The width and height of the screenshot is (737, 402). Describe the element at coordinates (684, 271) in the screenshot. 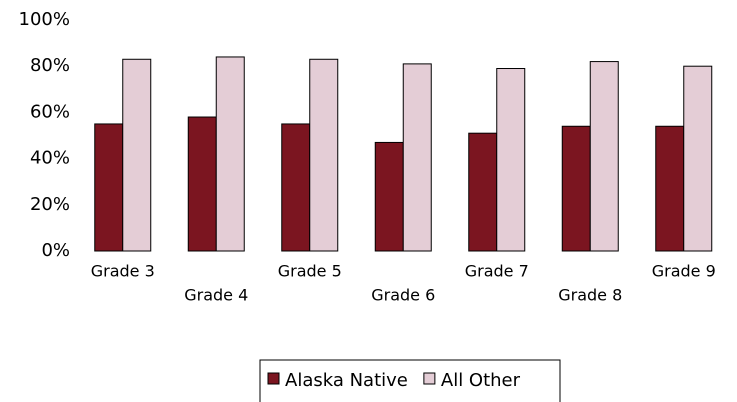

I see `x-tick-label: Grade 9` at that location.